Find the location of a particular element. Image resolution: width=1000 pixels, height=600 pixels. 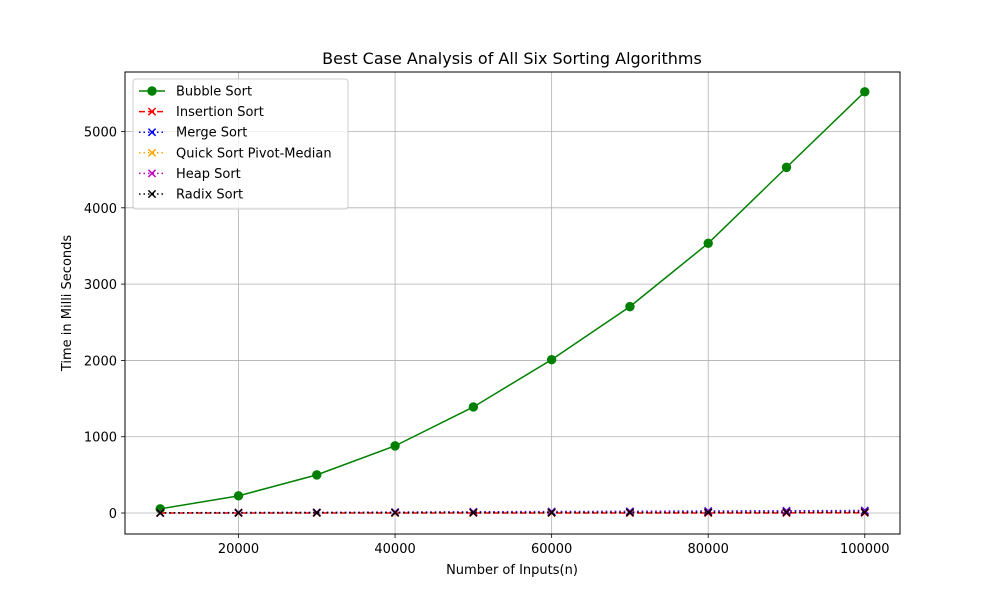

y-tick-label: 1000 is located at coordinates (100, 438).